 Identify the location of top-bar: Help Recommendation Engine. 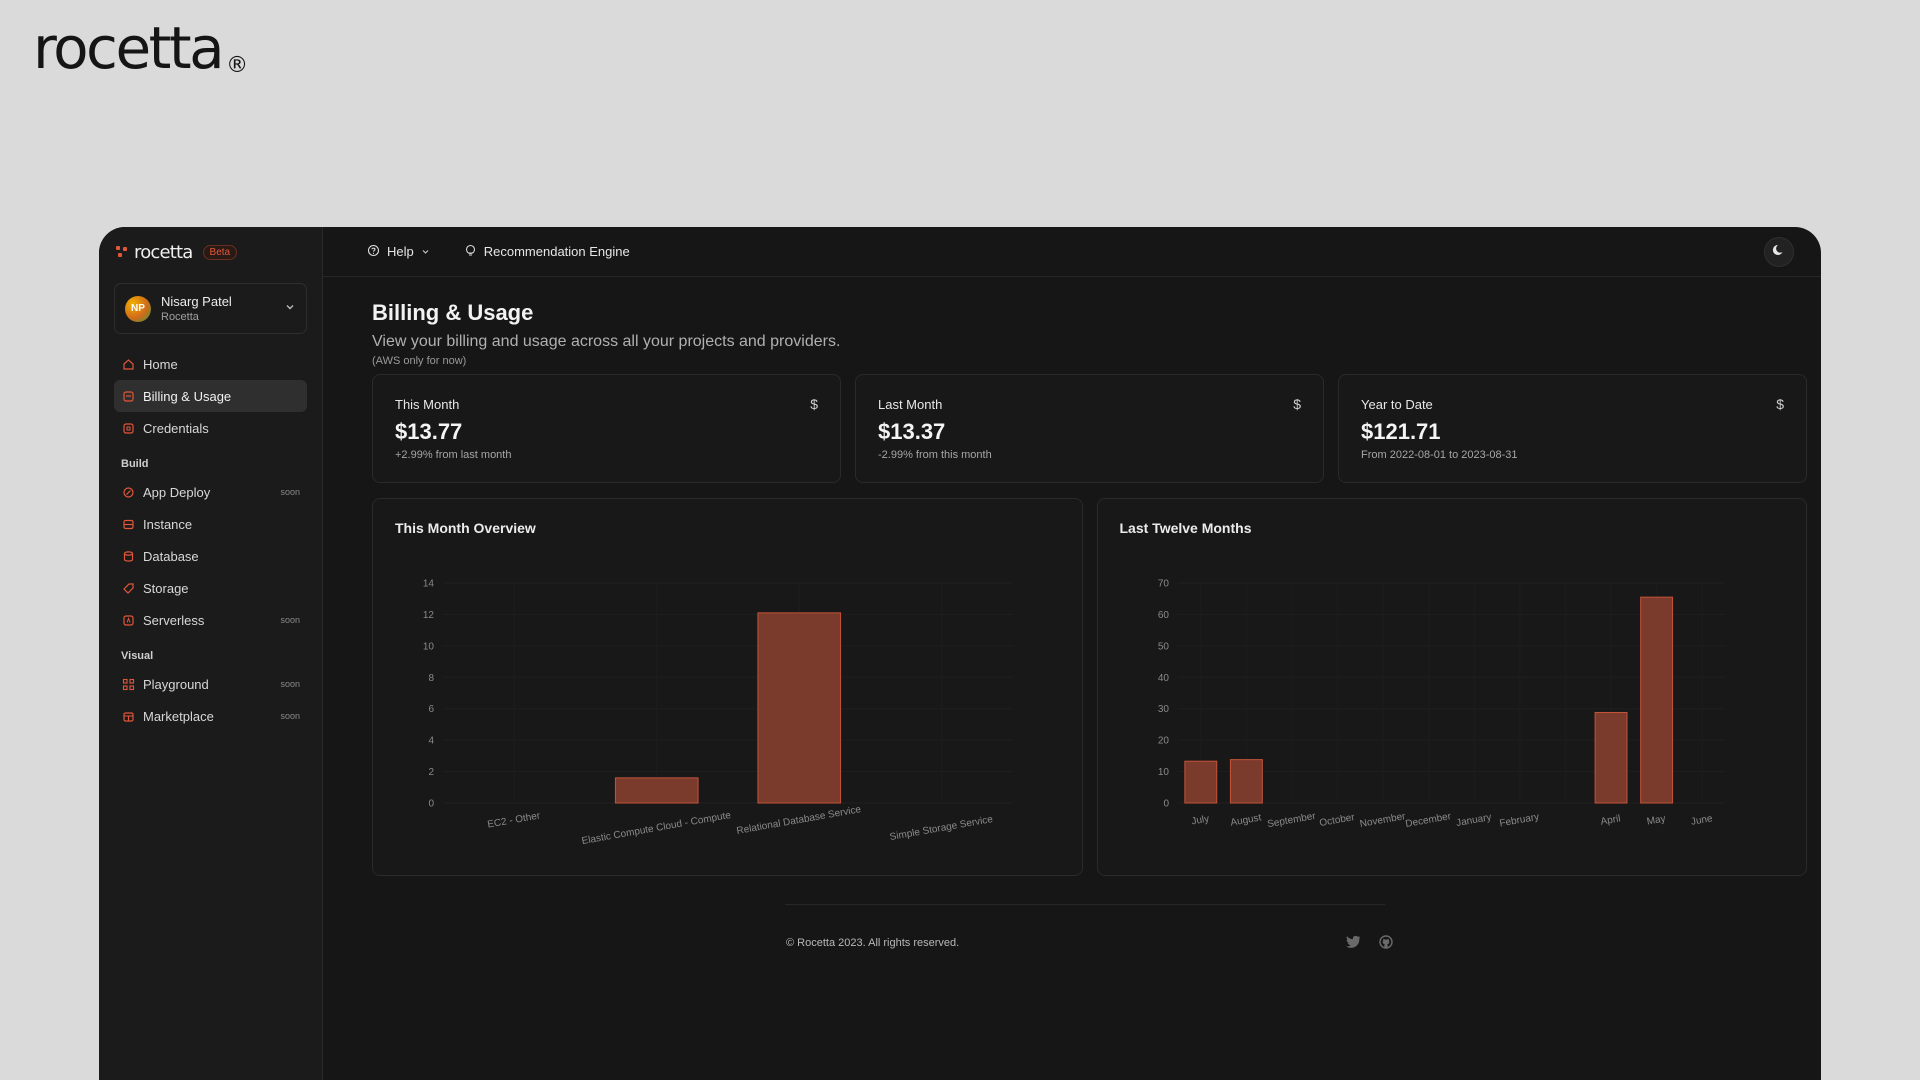
(1072, 252).